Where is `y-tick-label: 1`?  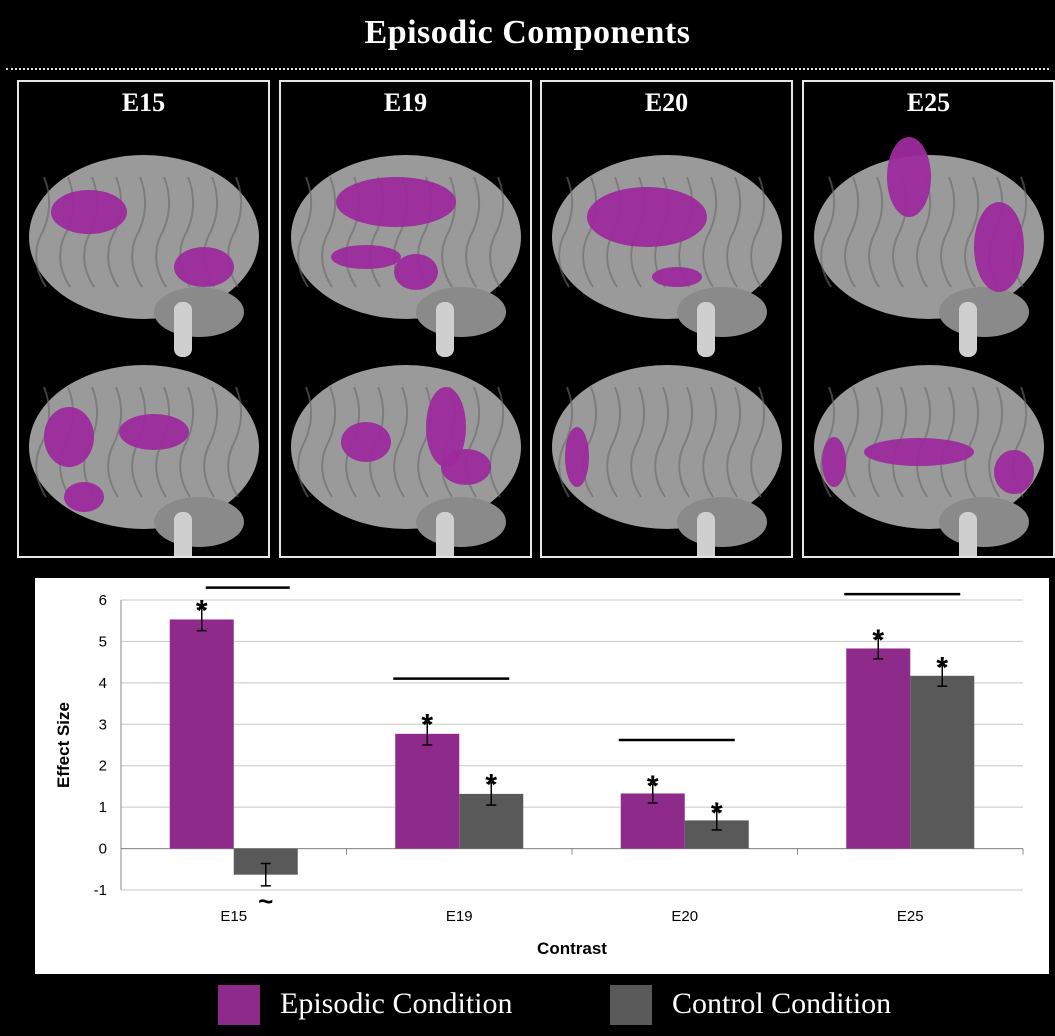 y-tick-label: 1 is located at coordinates (103, 807).